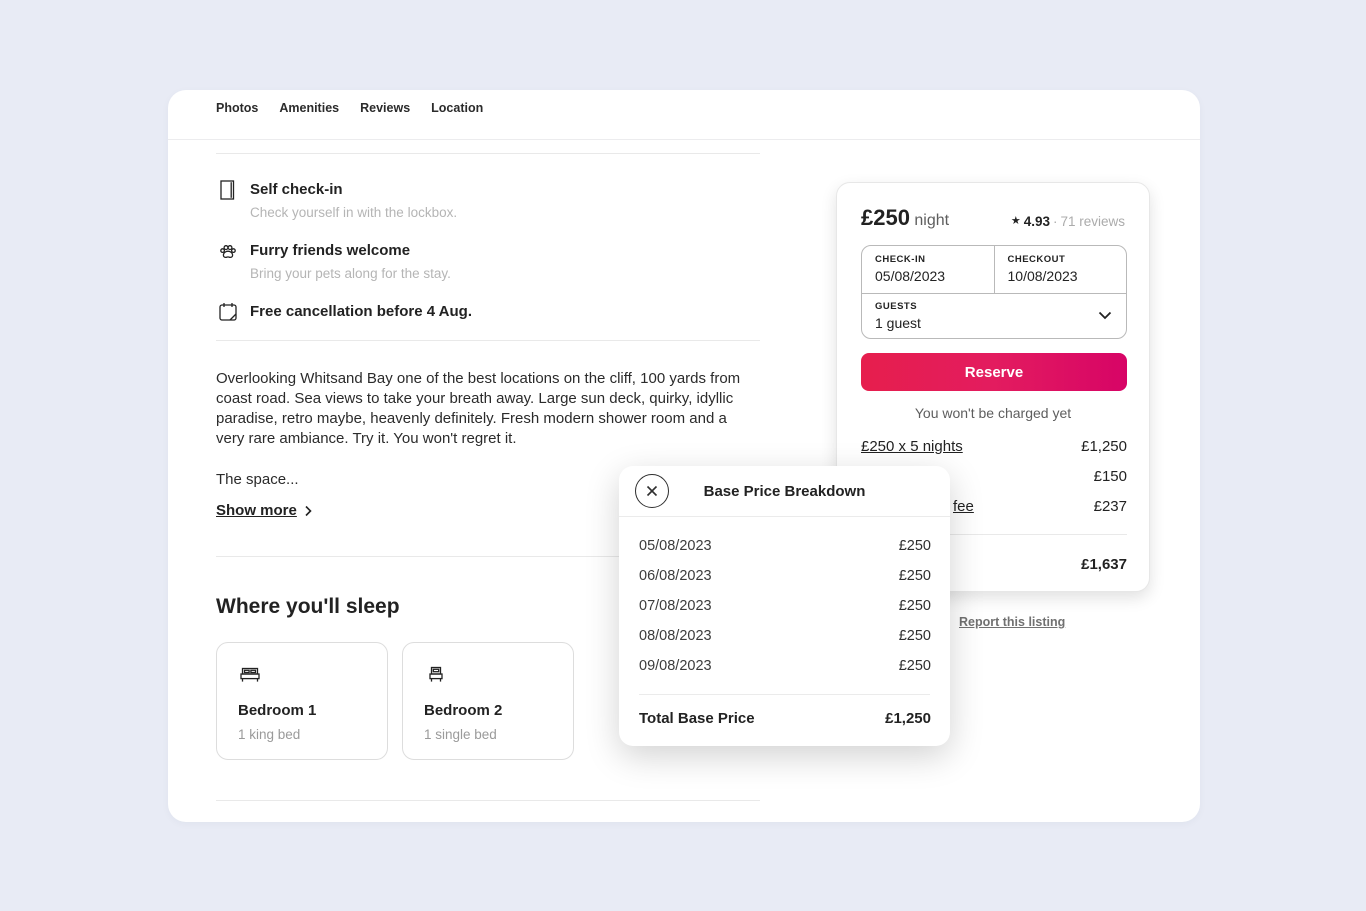 Image resolution: width=1366 pixels, height=911 pixels. What do you see at coordinates (994, 506) in the screenshot?
I see `cost-row-service-fee: fee £237` at bounding box center [994, 506].